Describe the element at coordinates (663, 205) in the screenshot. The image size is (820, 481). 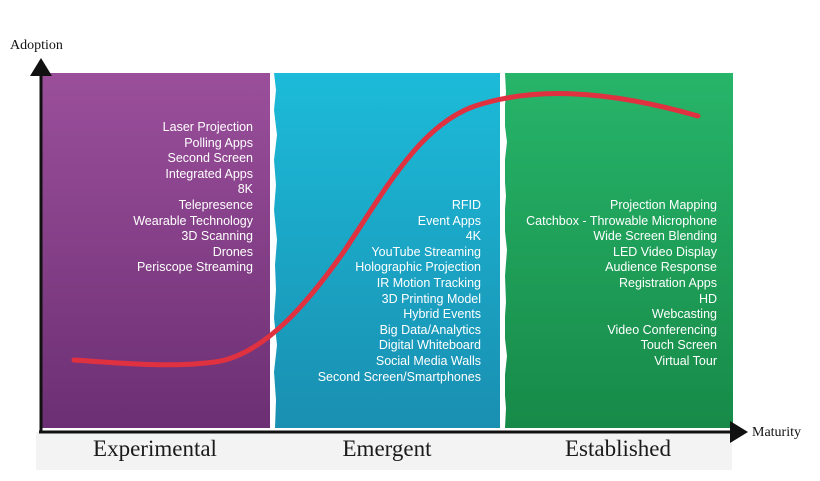
I see `list-item: Projection Mapping` at that location.